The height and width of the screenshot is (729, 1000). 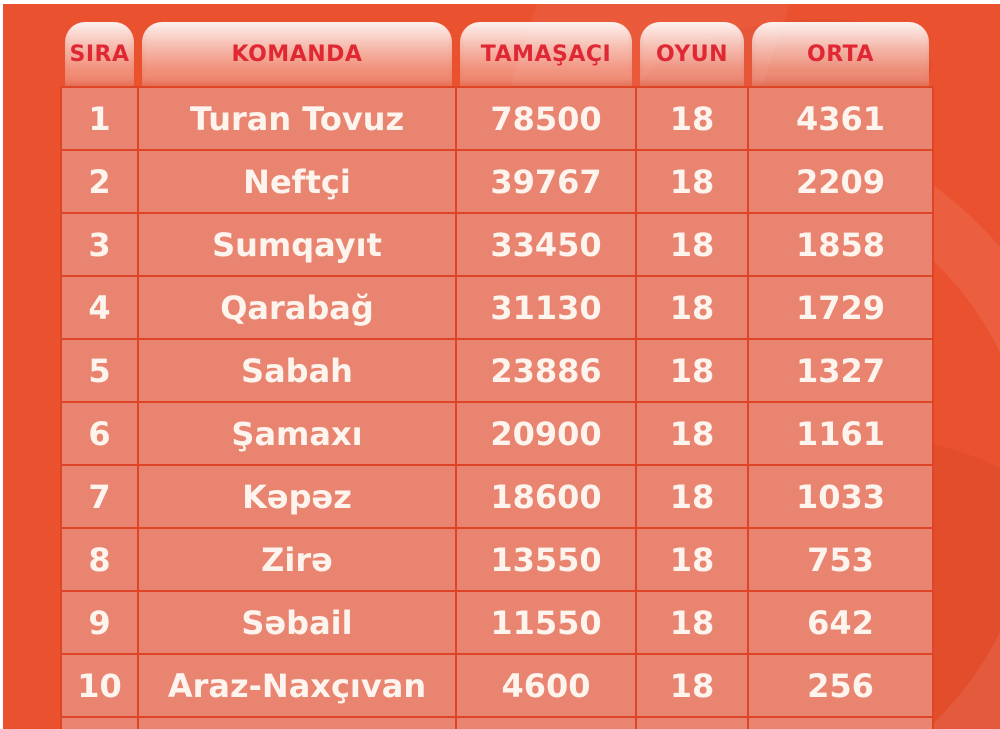 I want to click on rank-cell: 6, so click(x=99, y=433).